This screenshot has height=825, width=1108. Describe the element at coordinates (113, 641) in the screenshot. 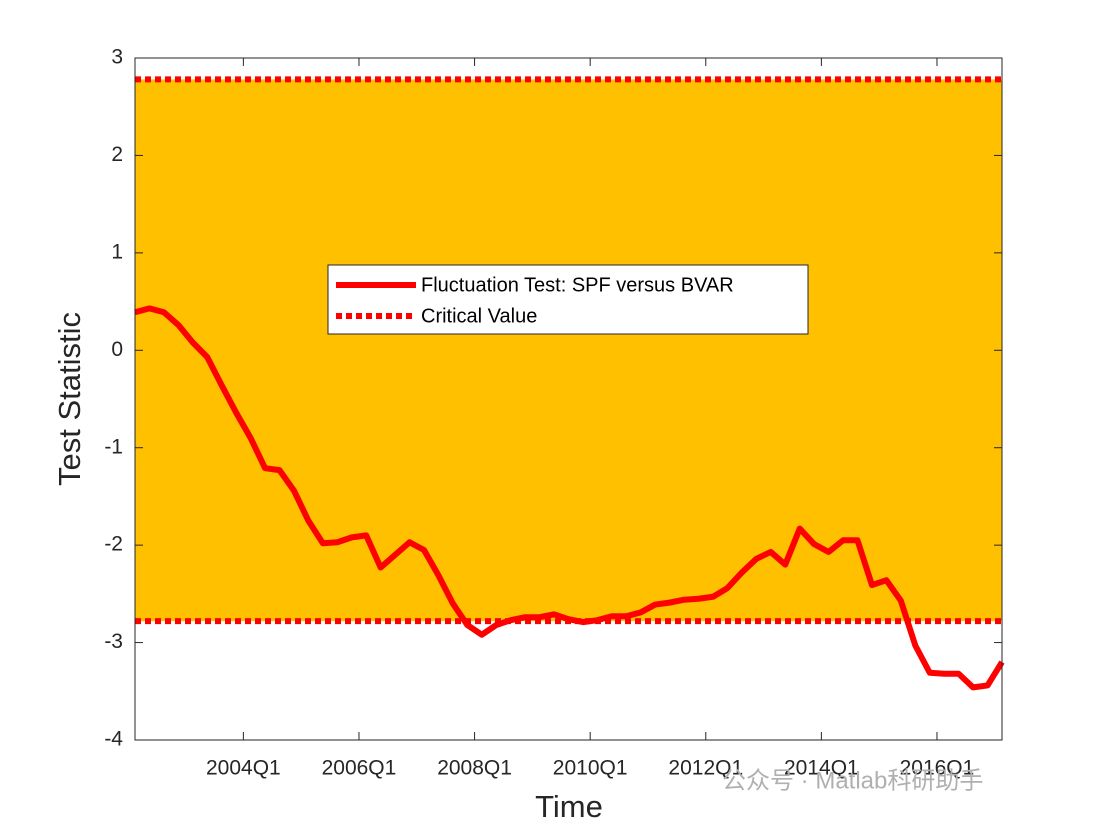

I see `y-tick-label: -3` at that location.